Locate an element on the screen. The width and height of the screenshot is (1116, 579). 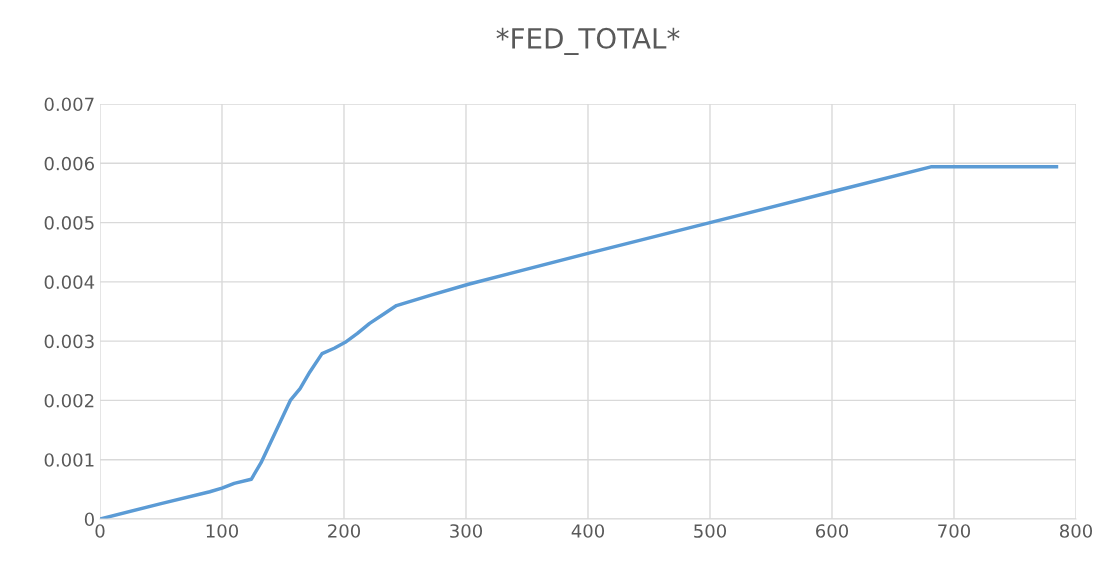
x-tick-label: 700 is located at coordinates (954, 531).